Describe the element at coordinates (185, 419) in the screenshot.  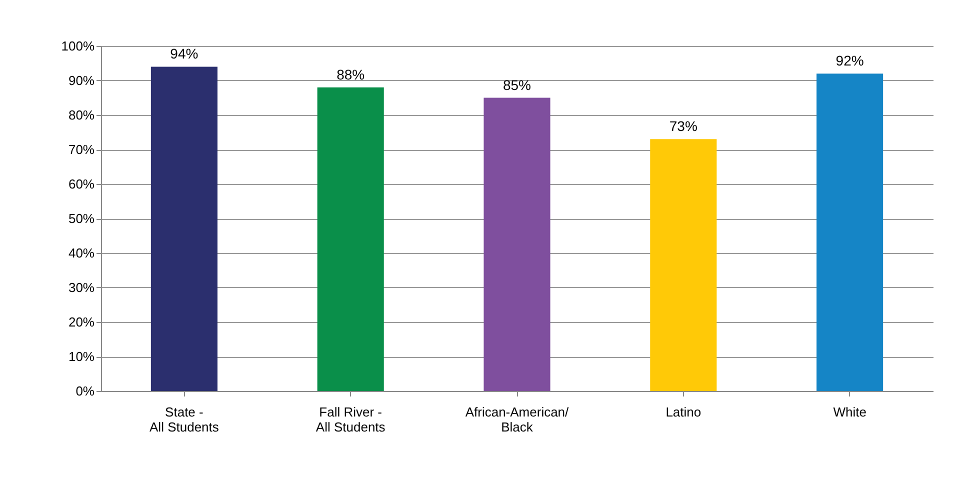
I see `x-tick-label: State - All Students` at that location.